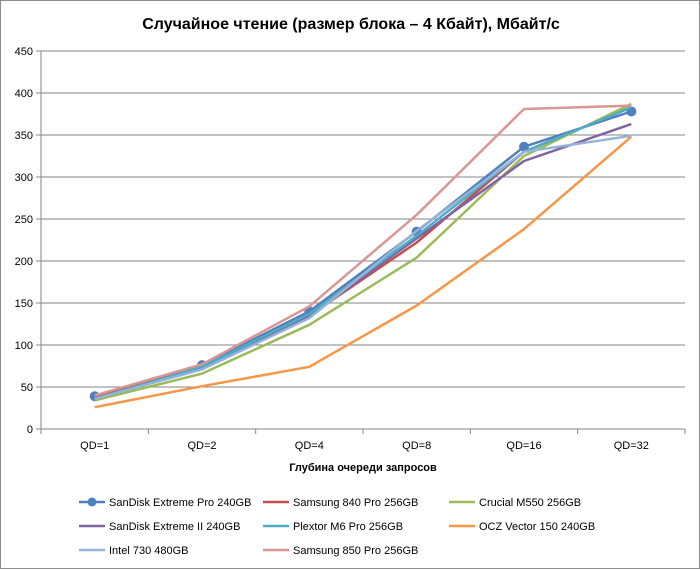 This screenshot has height=570, width=700. I want to click on legend-item: SanDisk Extreme Pro 240GB, so click(165, 503).